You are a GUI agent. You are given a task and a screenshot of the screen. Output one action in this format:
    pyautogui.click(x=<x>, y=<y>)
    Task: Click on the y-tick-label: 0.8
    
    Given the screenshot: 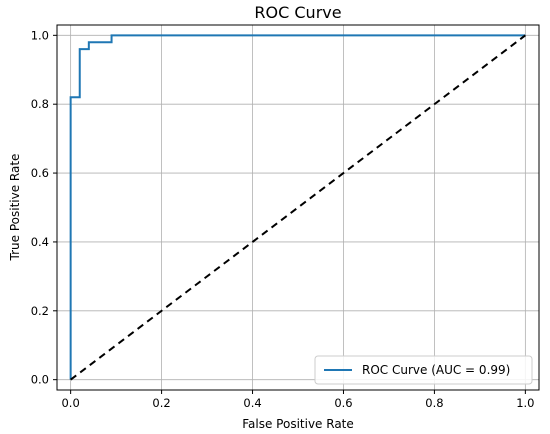 What is the action you would take?
    pyautogui.click(x=40, y=104)
    